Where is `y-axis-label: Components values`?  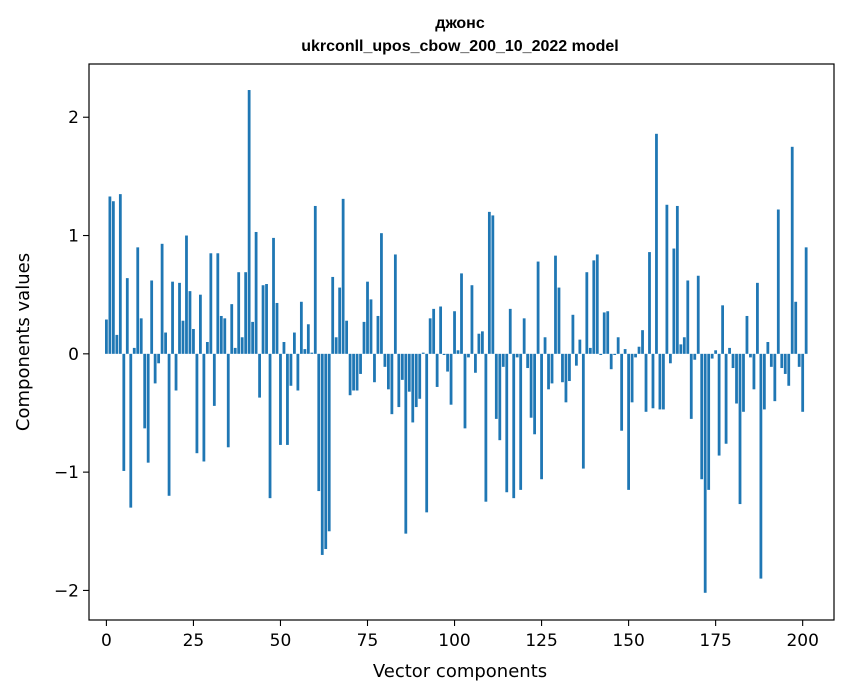 y-axis-label: Components values is located at coordinates (23, 342).